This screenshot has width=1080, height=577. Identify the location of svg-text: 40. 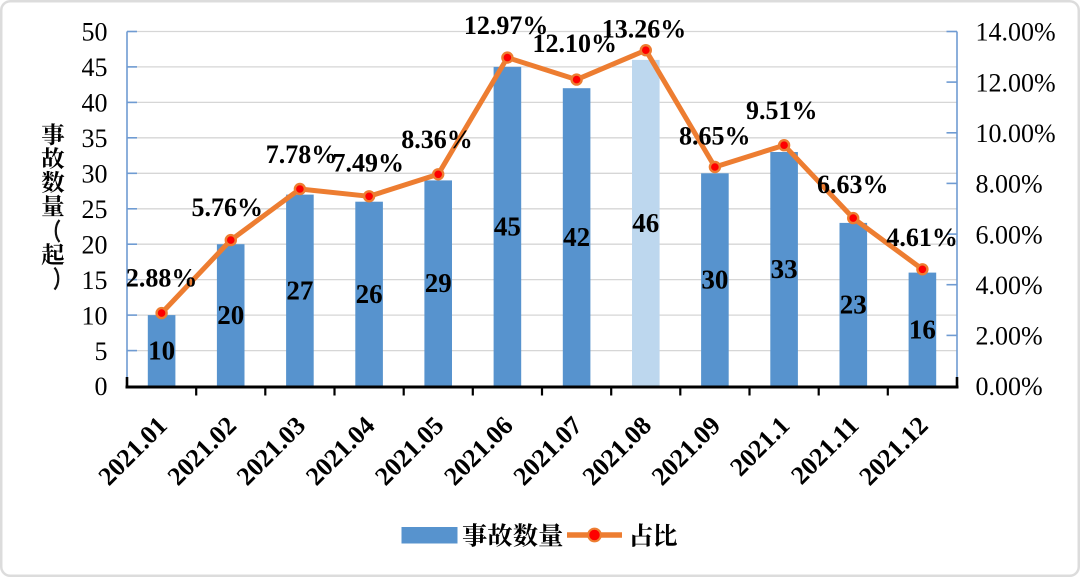
(95, 103).